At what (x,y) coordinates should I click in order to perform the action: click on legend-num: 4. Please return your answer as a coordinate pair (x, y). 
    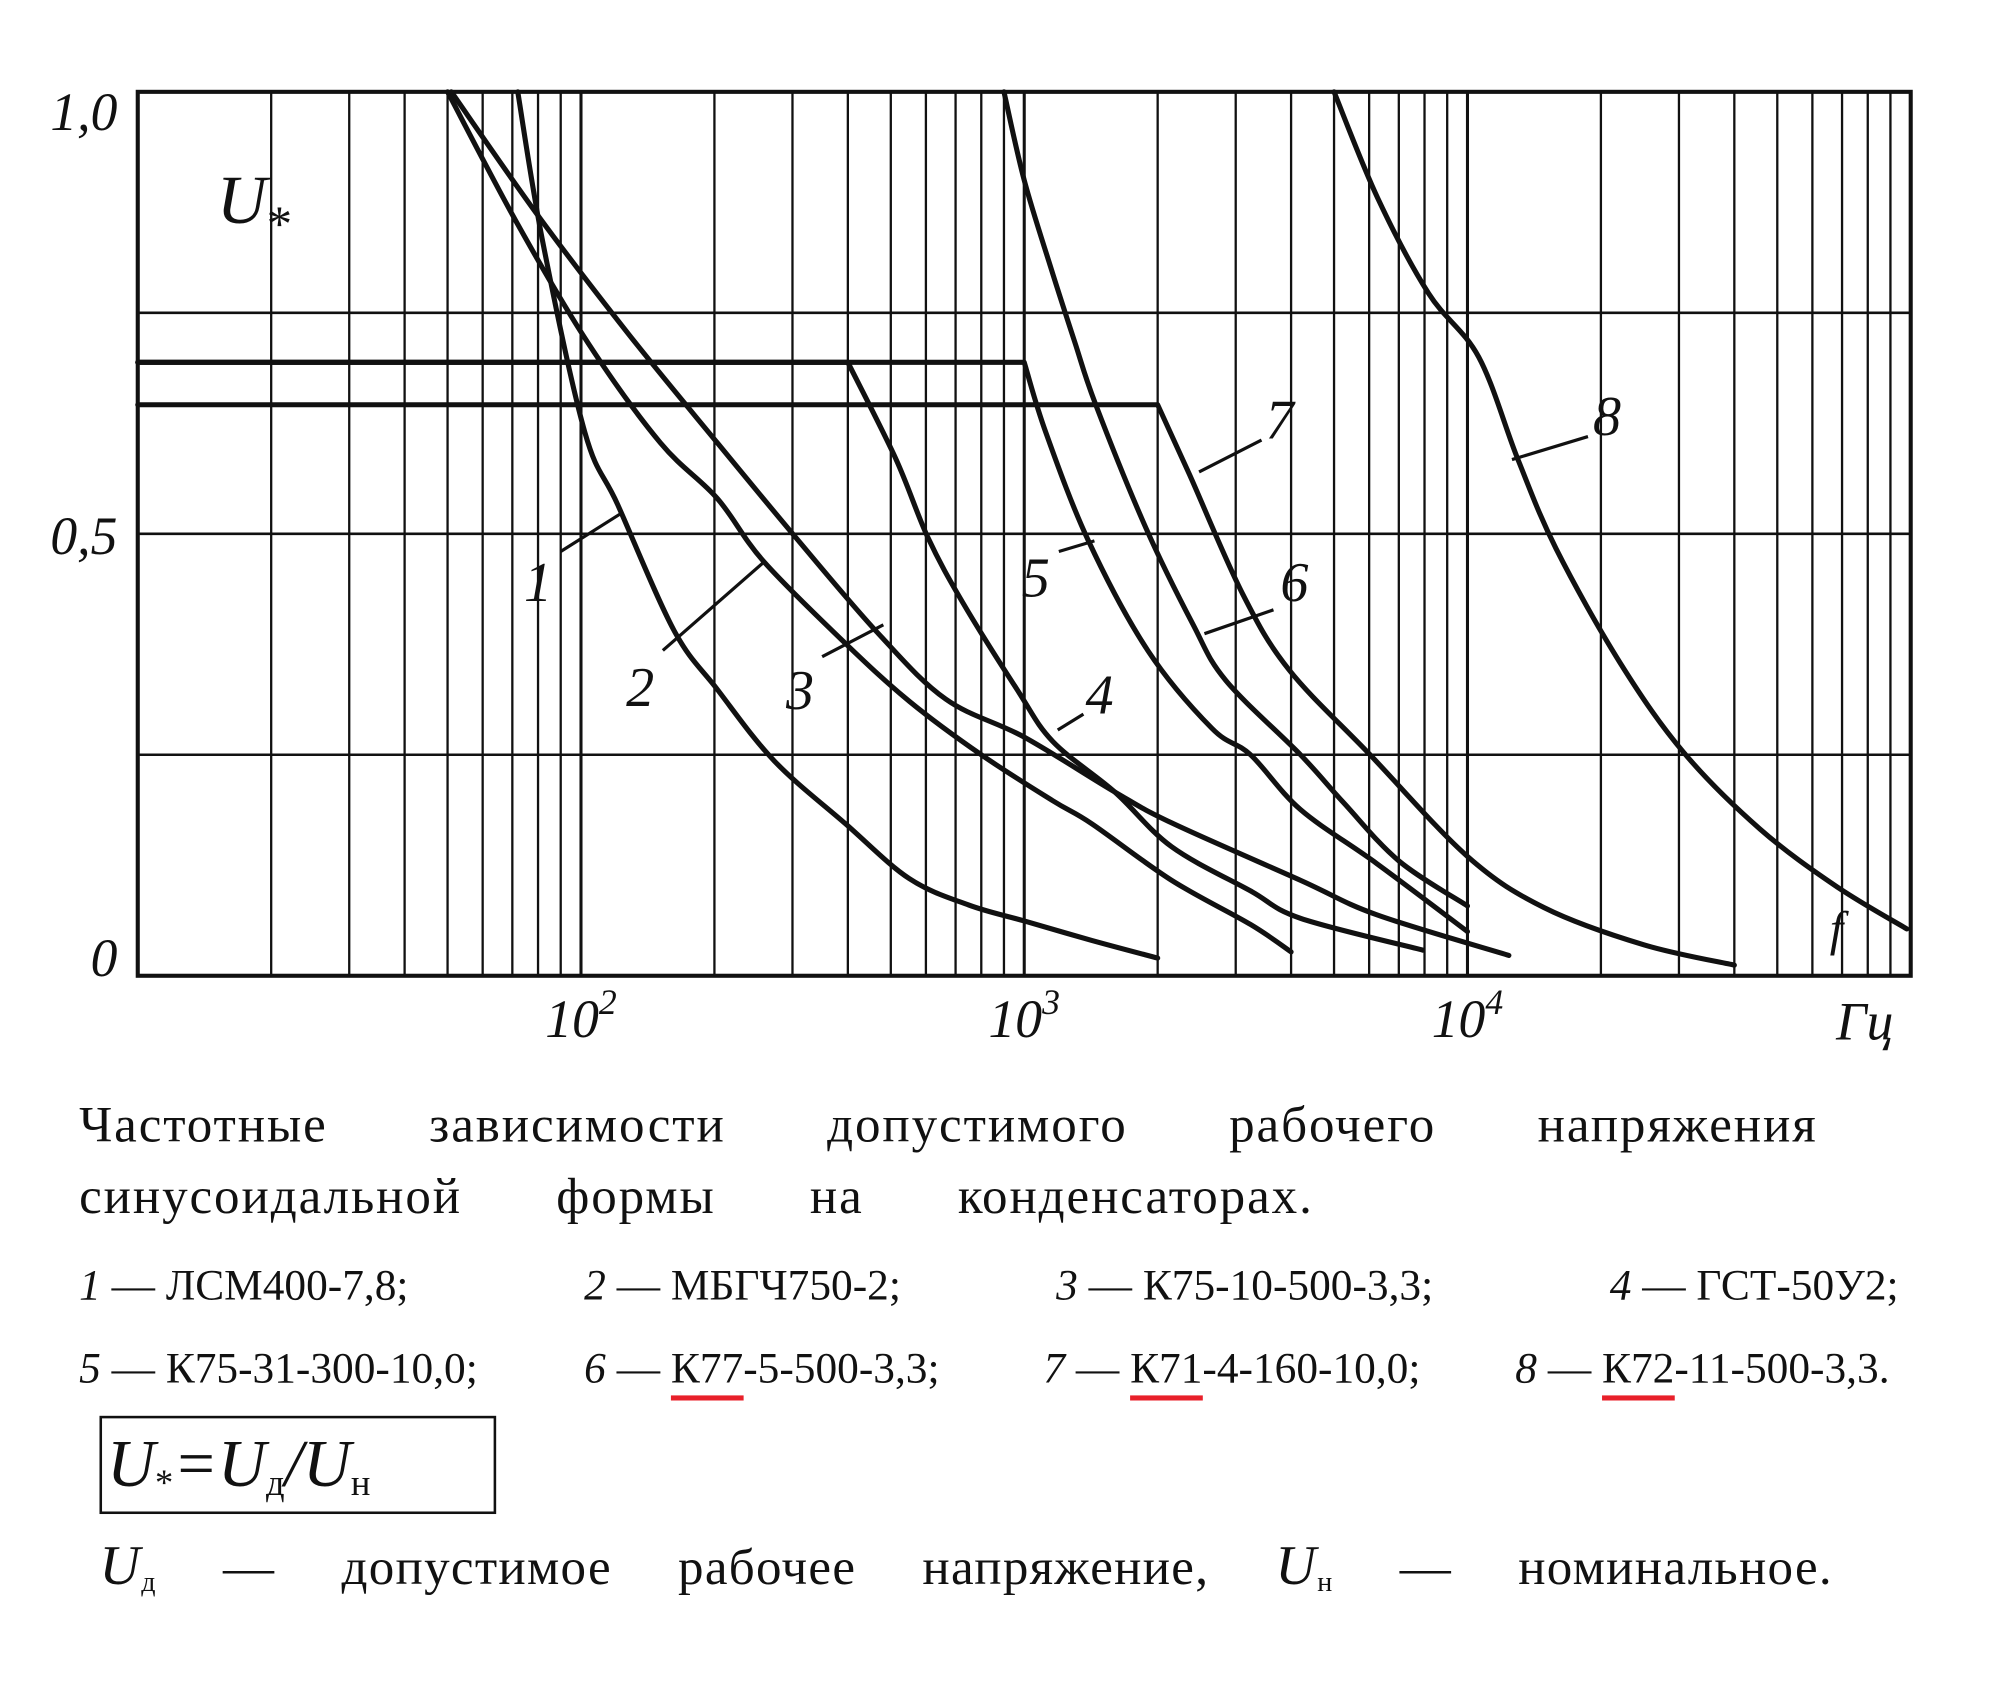
    Looking at the image, I should click on (1620, 1286).